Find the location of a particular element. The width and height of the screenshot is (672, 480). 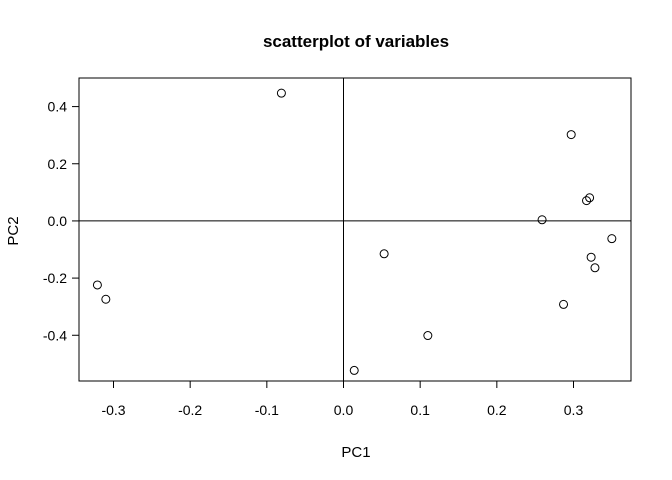

y-tick-label: 0.0 is located at coordinates (58, 221).